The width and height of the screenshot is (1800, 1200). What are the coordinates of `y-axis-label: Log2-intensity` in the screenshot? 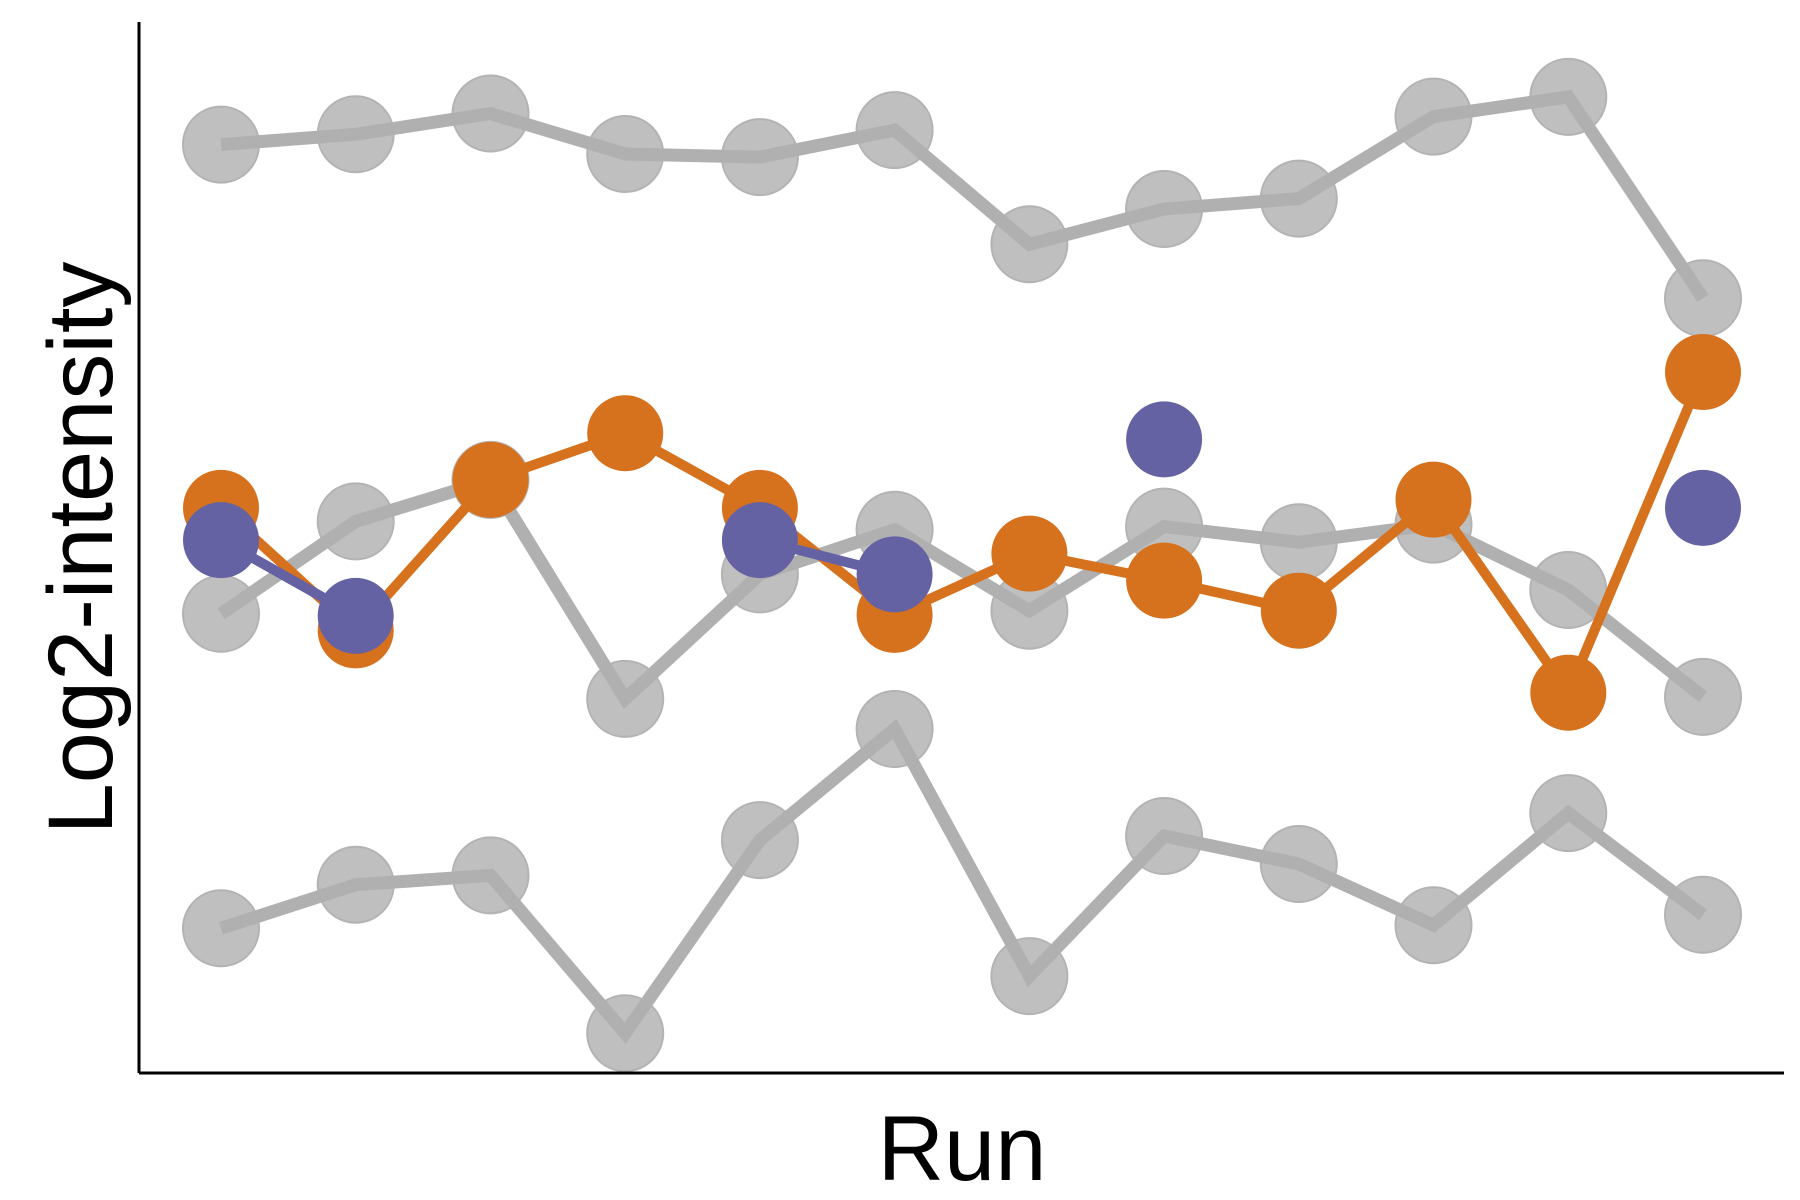 It's located at (81, 548).